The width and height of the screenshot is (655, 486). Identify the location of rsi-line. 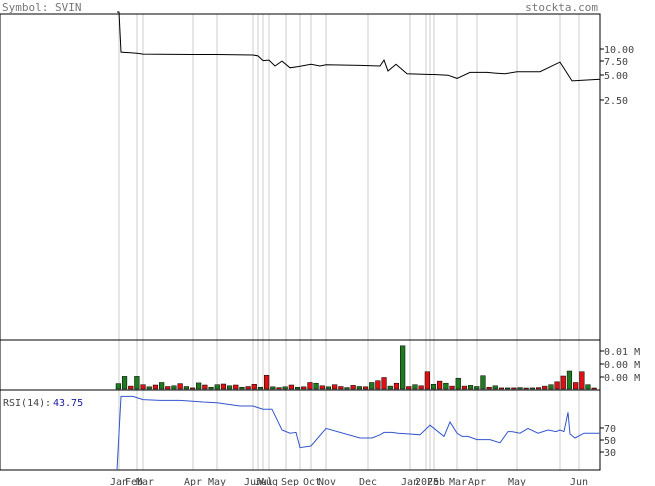
(358, 433).